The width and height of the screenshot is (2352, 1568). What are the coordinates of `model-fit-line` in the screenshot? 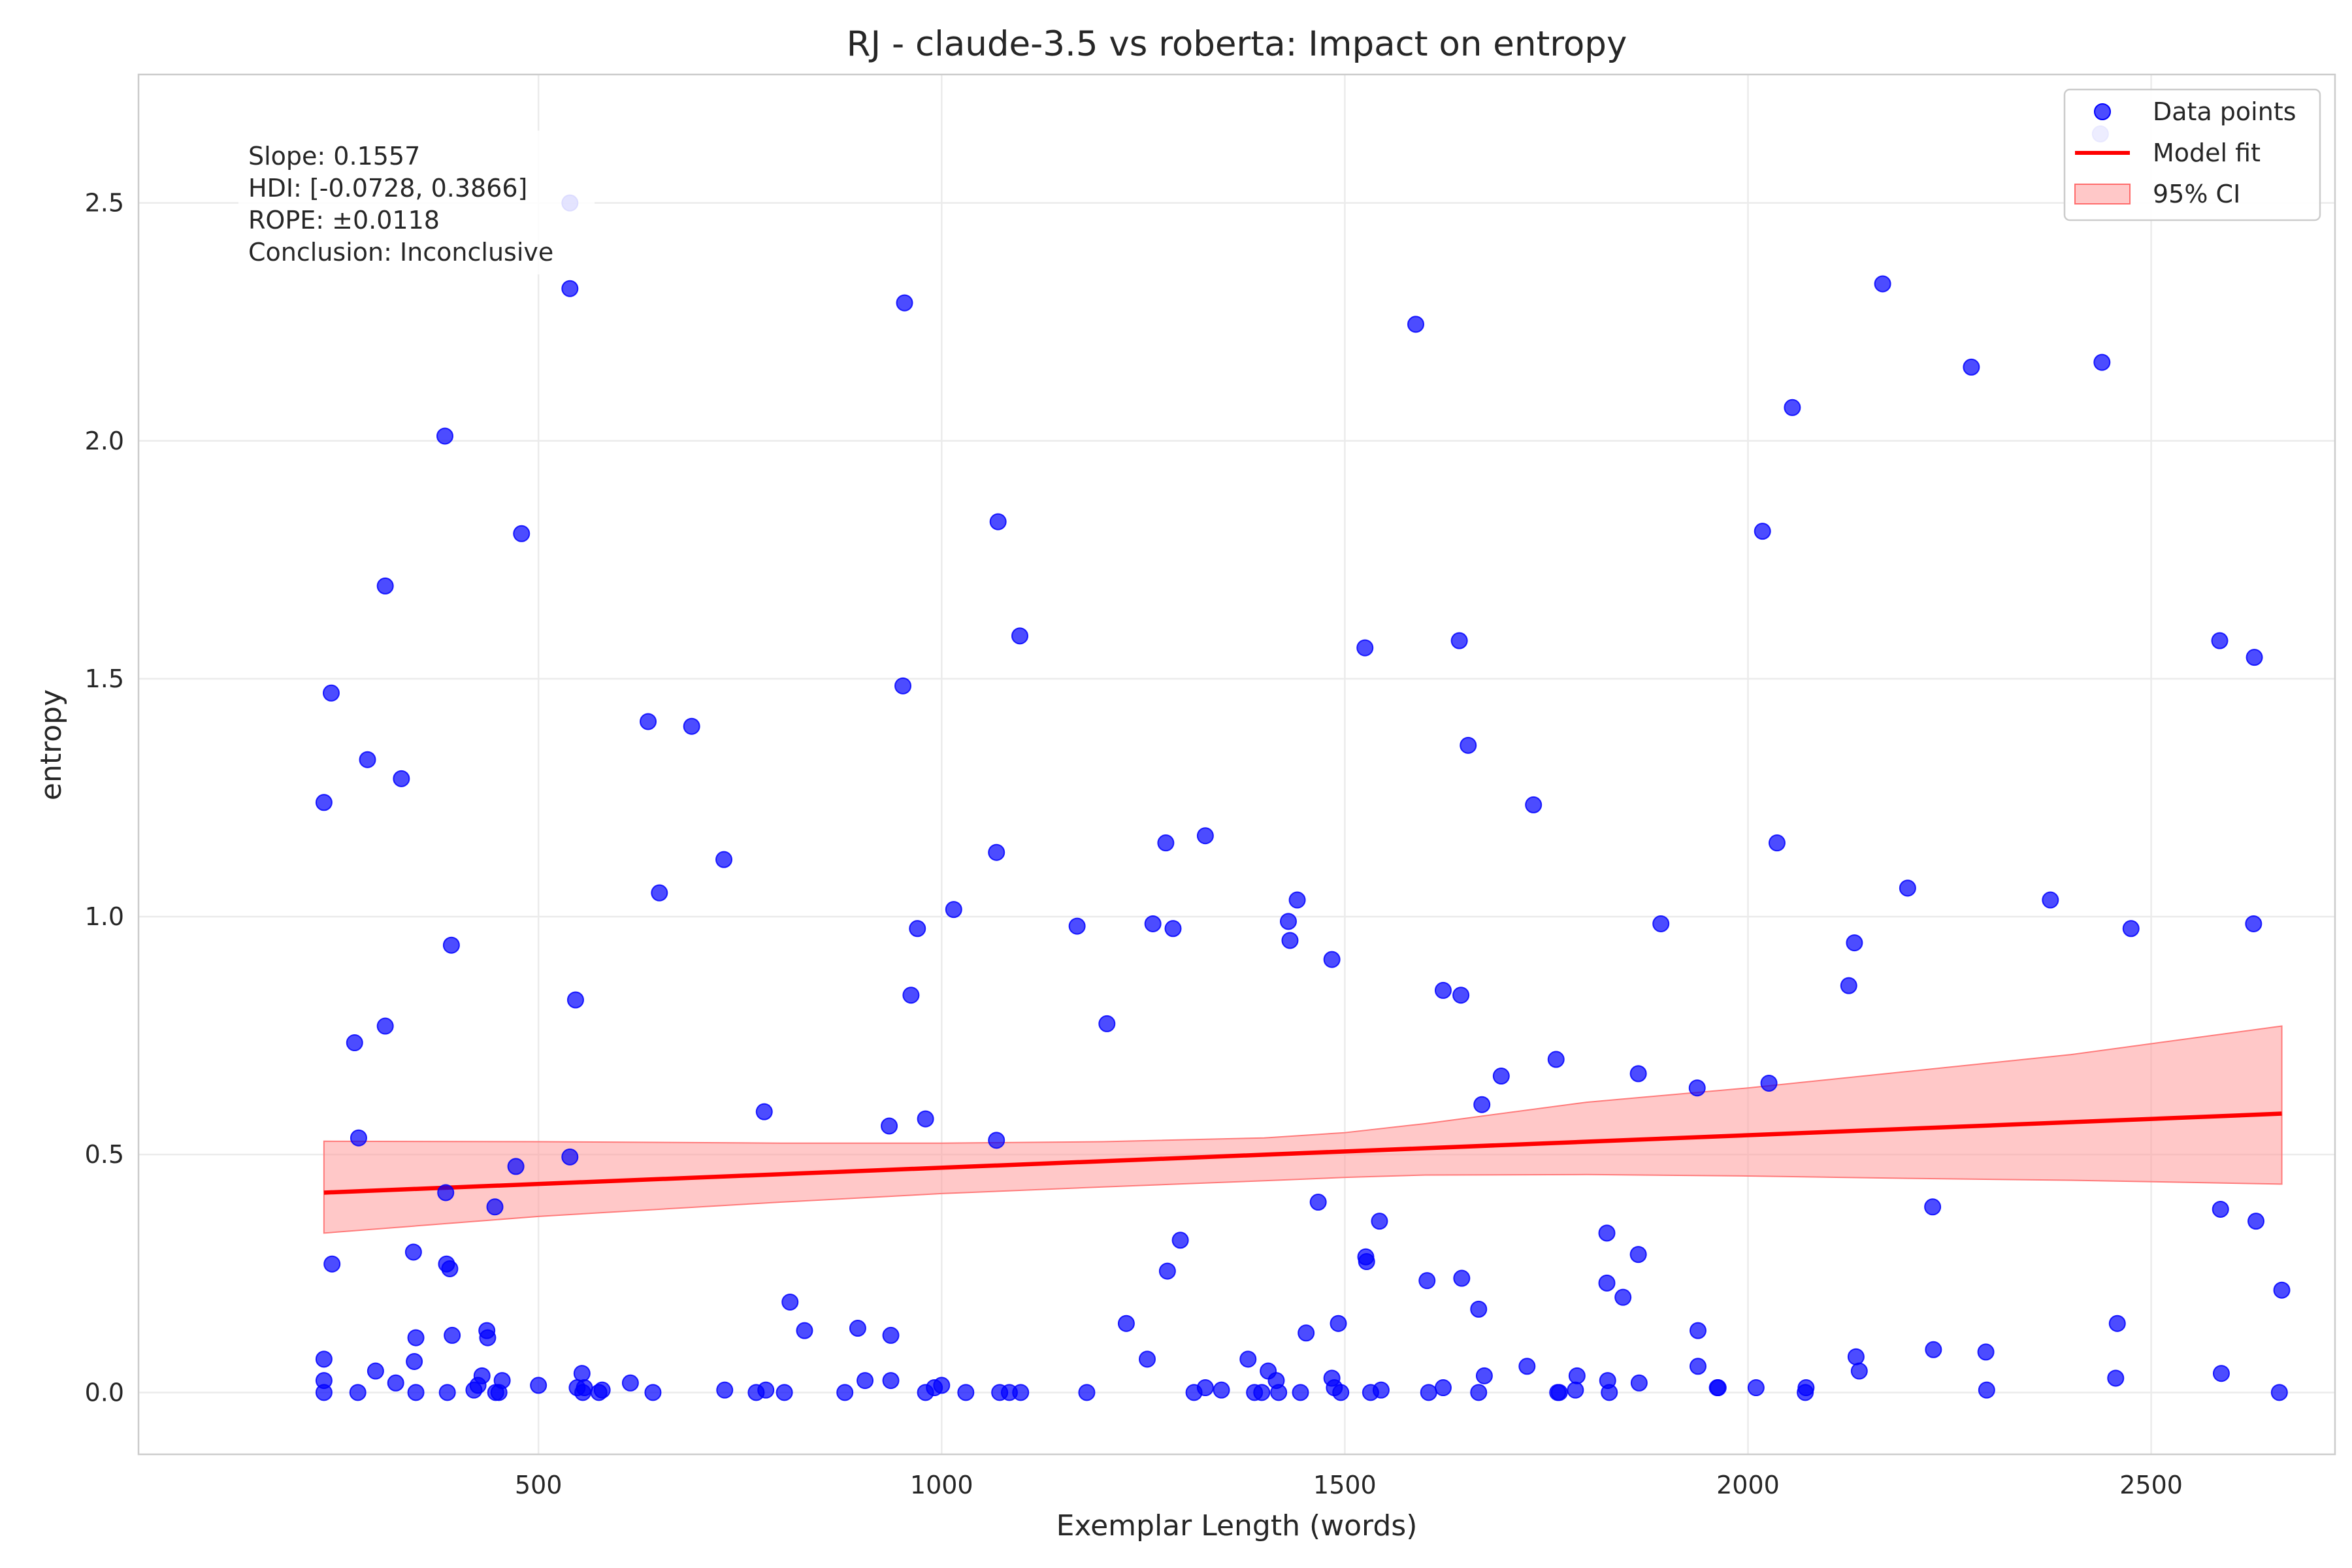 It's located at (1302, 1153).